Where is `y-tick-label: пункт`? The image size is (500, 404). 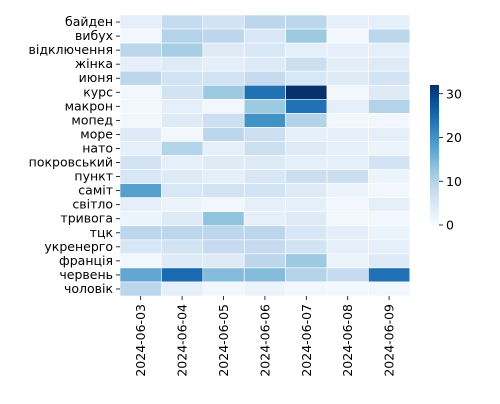 y-tick-label: пункт is located at coordinates (93, 176).